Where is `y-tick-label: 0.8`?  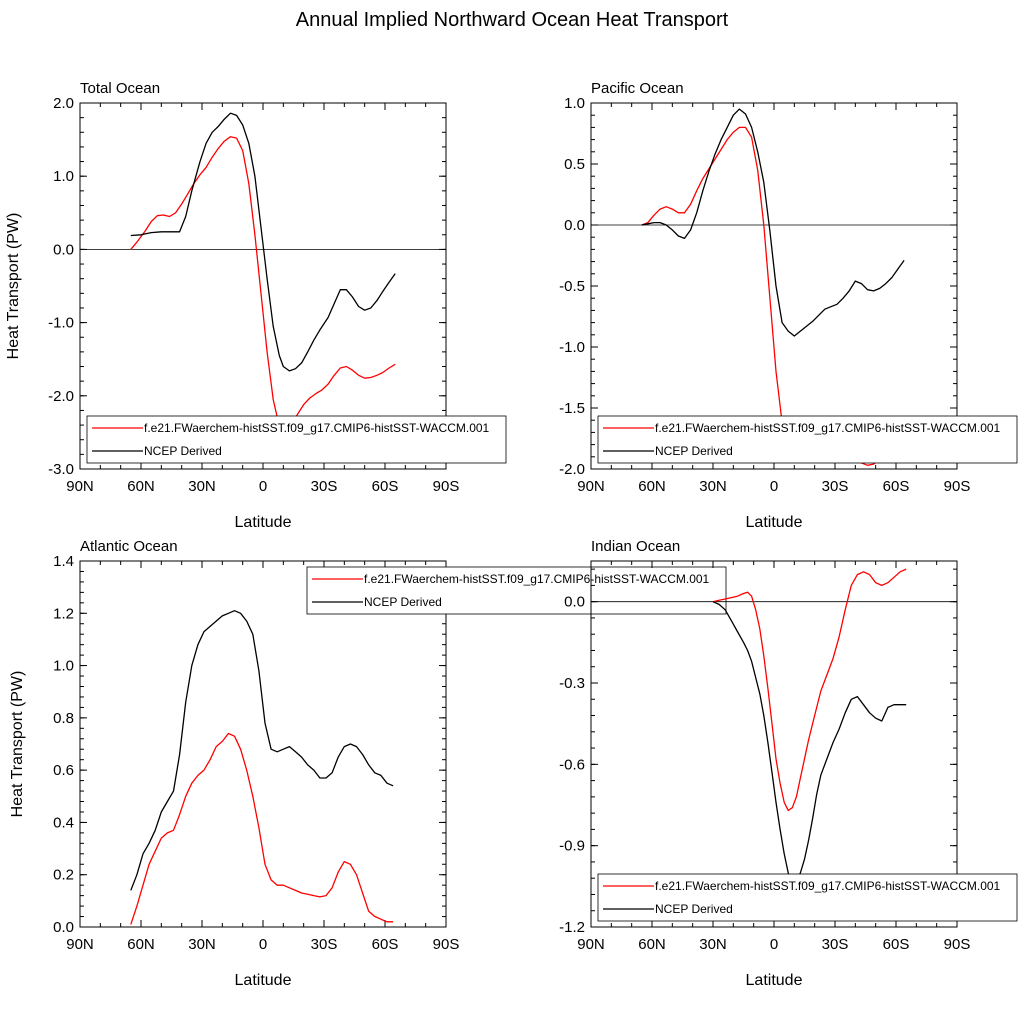 y-tick-label: 0.8 is located at coordinates (63, 718).